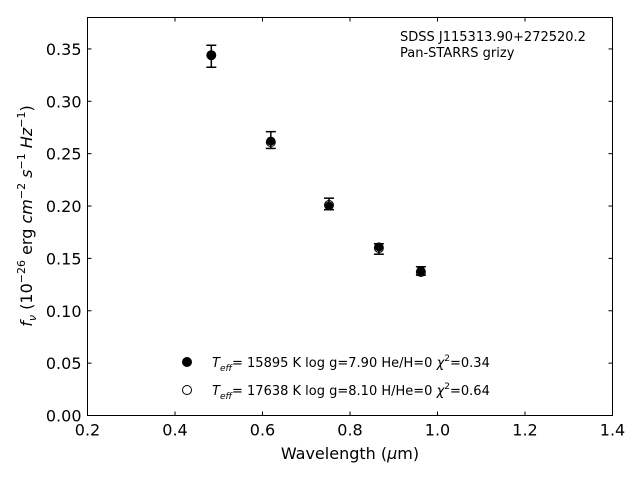  What do you see at coordinates (64, 49) in the screenshot?
I see `y-tick-label: 0.35` at bounding box center [64, 49].